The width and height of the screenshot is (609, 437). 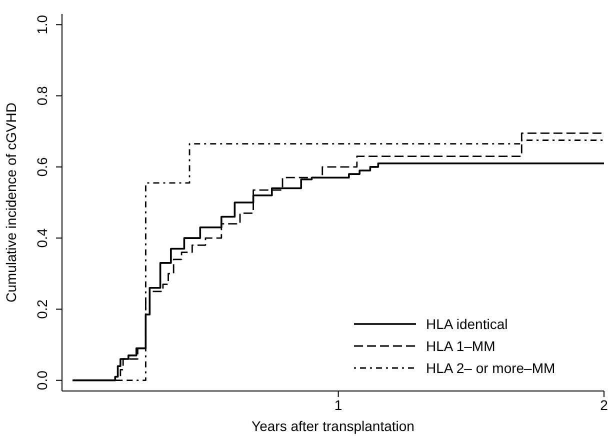 I want to click on y-tick-label: 0.2, so click(x=42, y=309).